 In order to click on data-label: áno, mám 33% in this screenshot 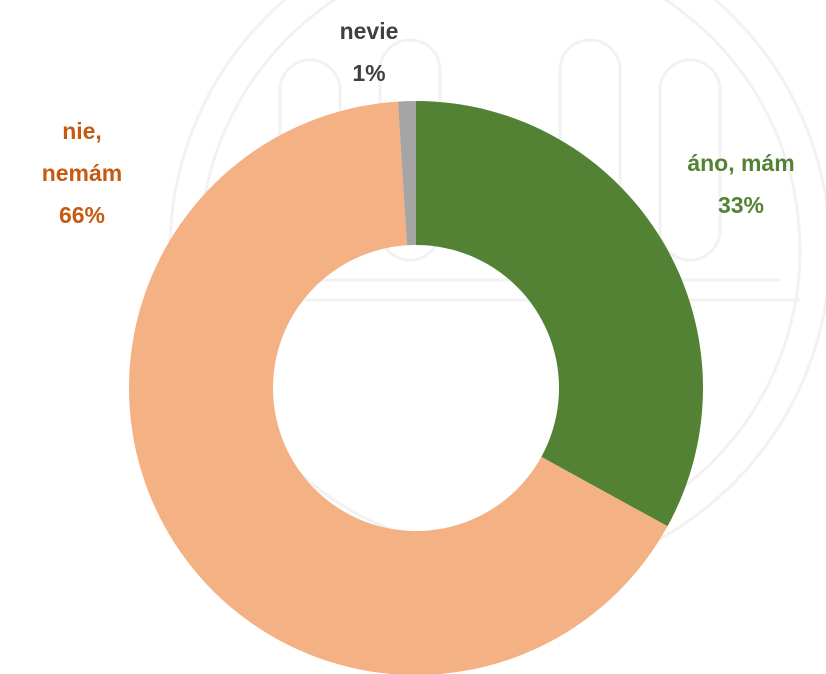, I will do `click(733, 184)`.